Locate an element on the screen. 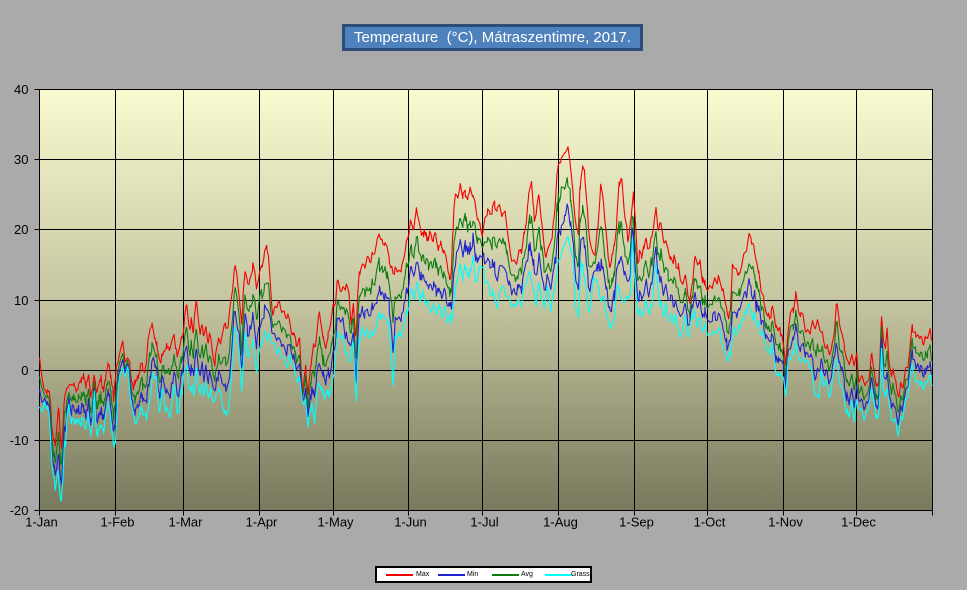 Image resolution: width=967 pixels, height=590 pixels. svg-text: 1-Aug is located at coordinates (560, 522).